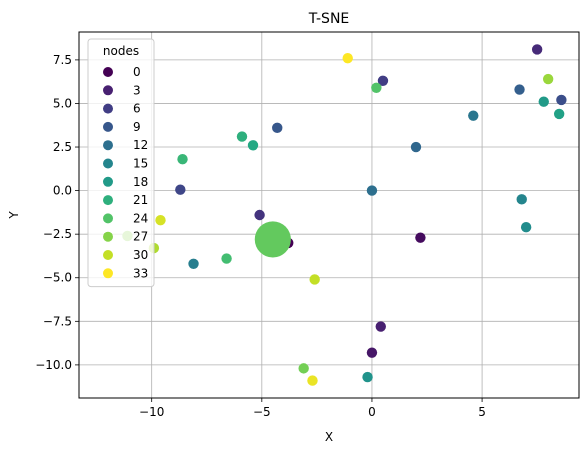 This screenshot has height=455, width=587. Describe the element at coordinates (137, 127) in the screenshot. I see `legend-entry-label: 9` at that location.